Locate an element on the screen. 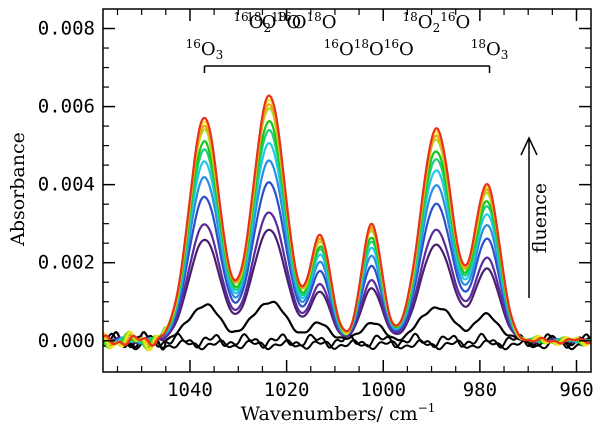  y-tick-label: 0.004 is located at coordinates (66, 185).